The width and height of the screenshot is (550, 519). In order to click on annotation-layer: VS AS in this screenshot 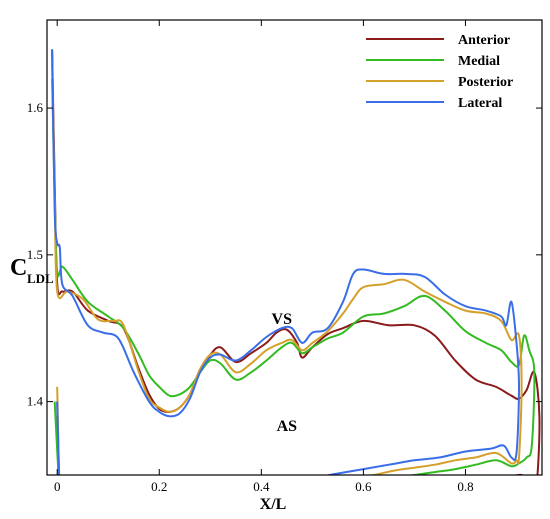, I will do `click(285, 373)`.